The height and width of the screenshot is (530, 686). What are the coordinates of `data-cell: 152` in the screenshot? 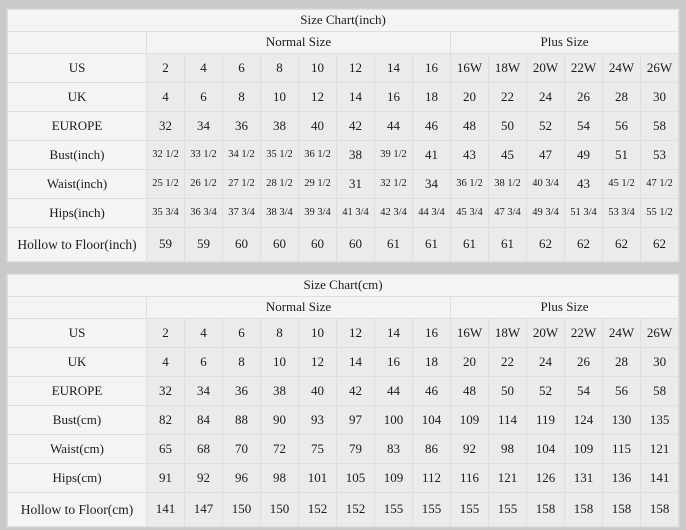 It's located at (317, 509).